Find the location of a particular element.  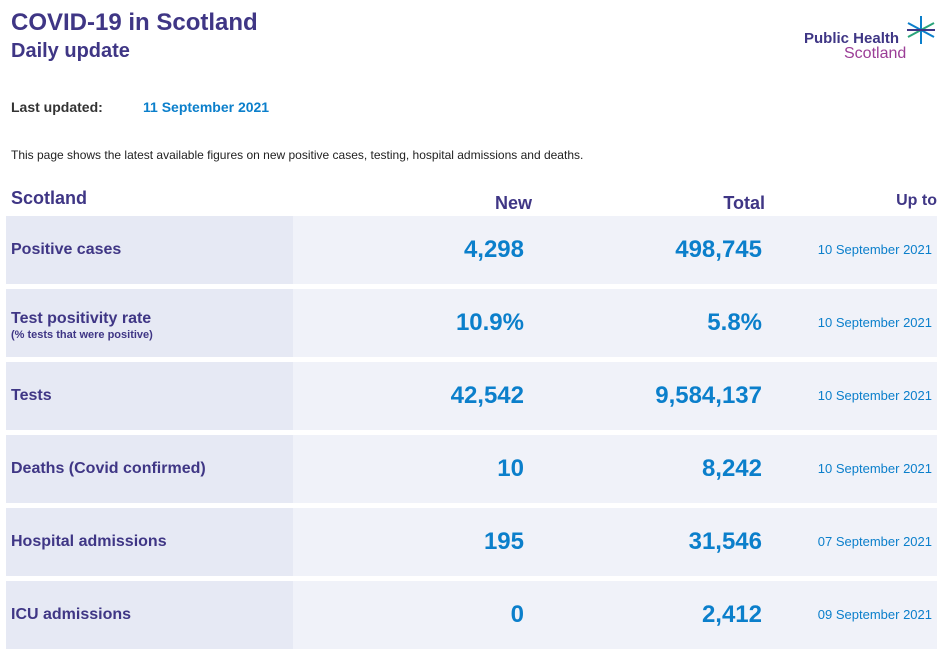

row-new-value: 10 is located at coordinates (510, 468).